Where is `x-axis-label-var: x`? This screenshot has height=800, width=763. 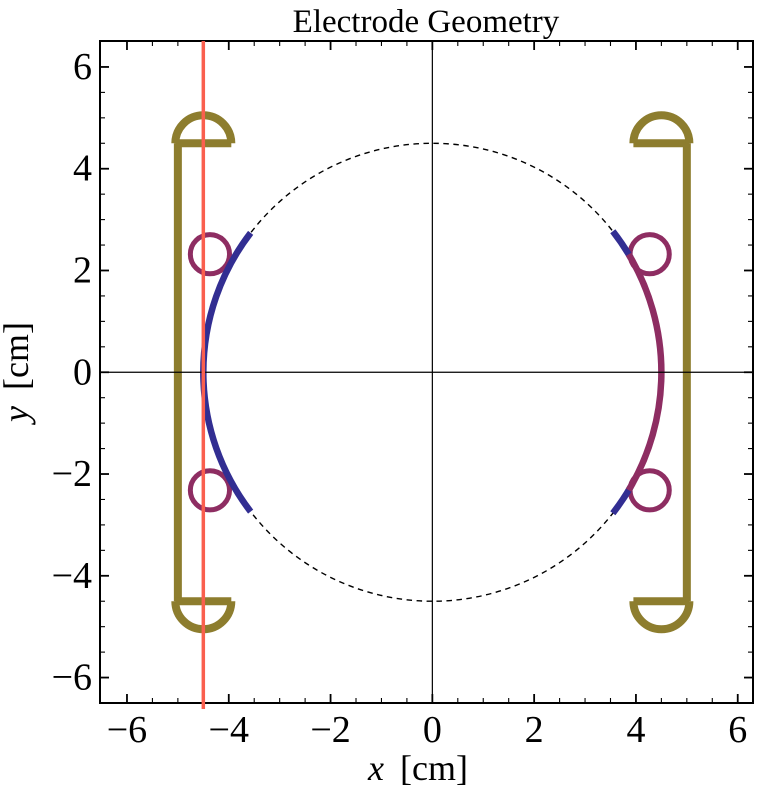
x-axis-label-var: x is located at coordinates (375, 768).